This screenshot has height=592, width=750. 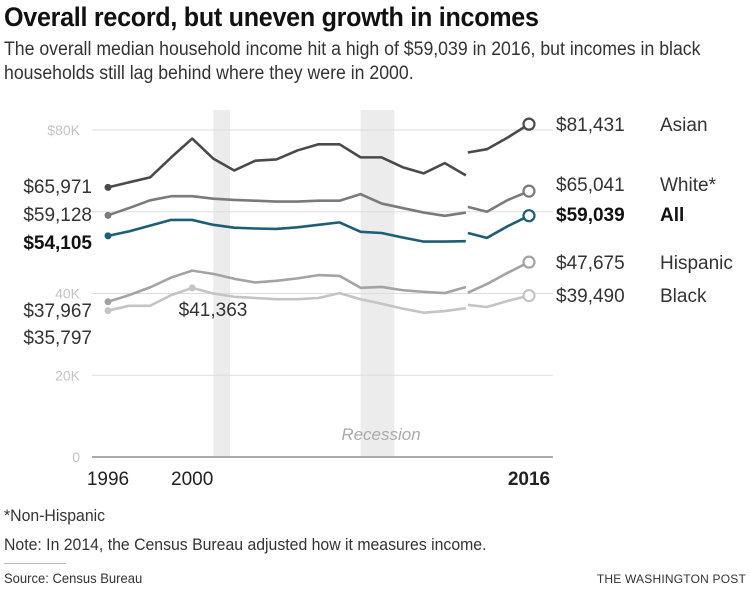 I want to click on series-line-new-method-all, so click(x=498, y=227).